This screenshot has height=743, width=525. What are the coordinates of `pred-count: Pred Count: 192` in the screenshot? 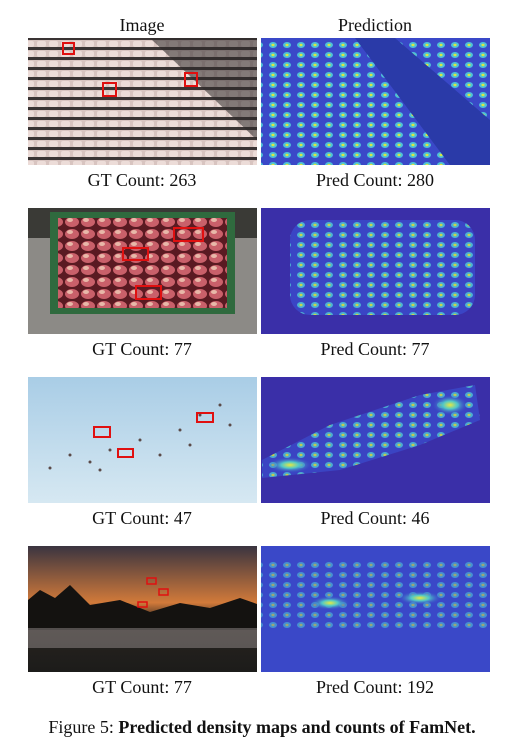 It's located at (375, 687).